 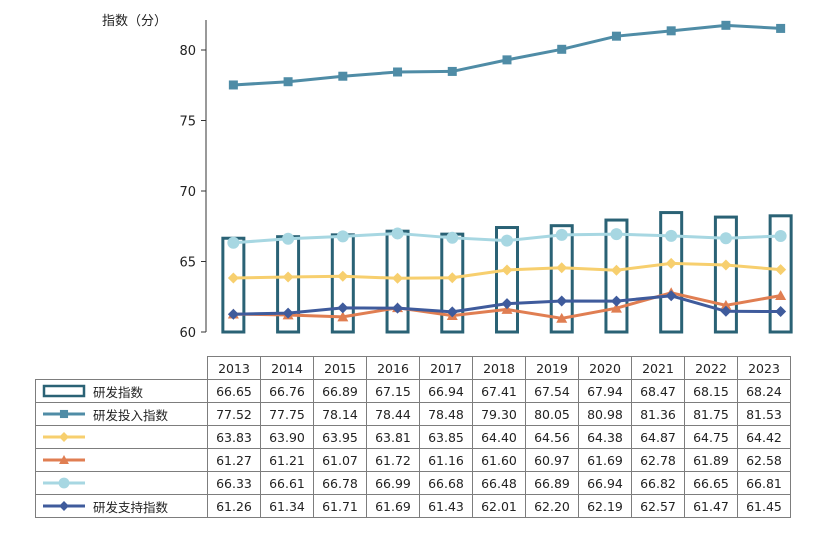 What do you see at coordinates (287, 483) in the screenshot?
I see `data-label: 66.61` at bounding box center [287, 483].